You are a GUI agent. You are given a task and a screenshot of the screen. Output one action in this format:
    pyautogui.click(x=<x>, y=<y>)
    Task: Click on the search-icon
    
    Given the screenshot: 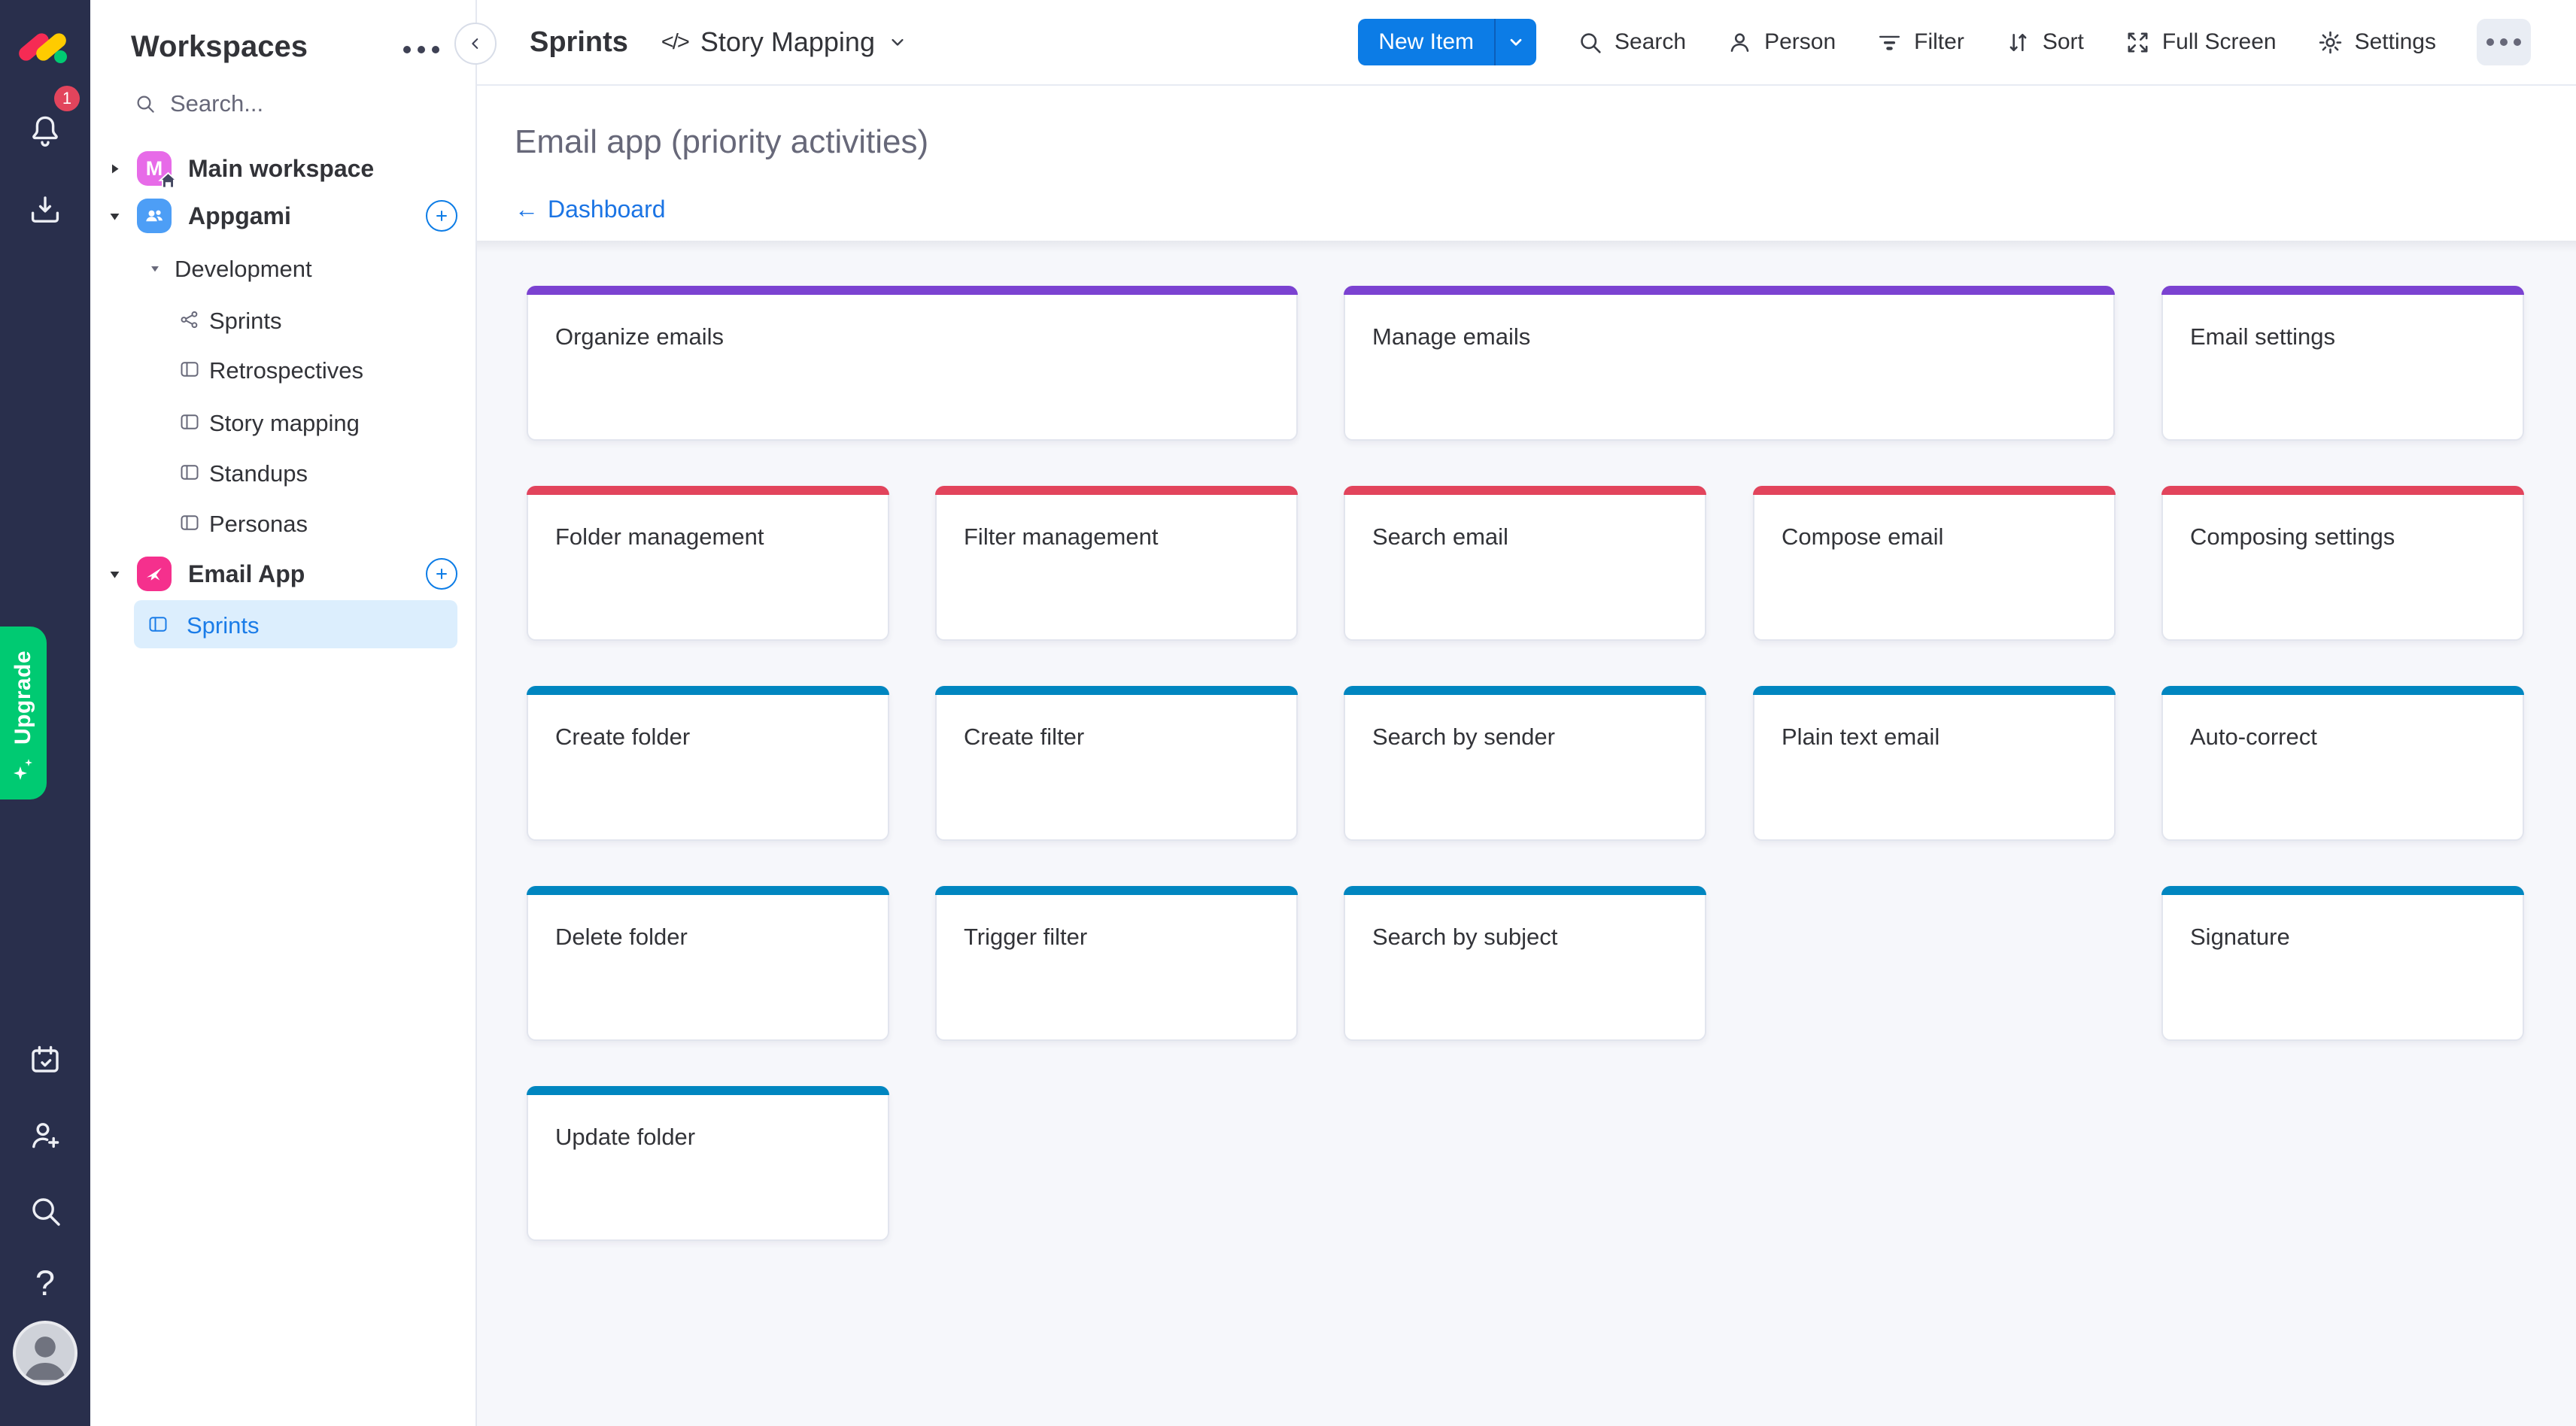 What is the action you would take?
    pyautogui.click(x=1591, y=42)
    